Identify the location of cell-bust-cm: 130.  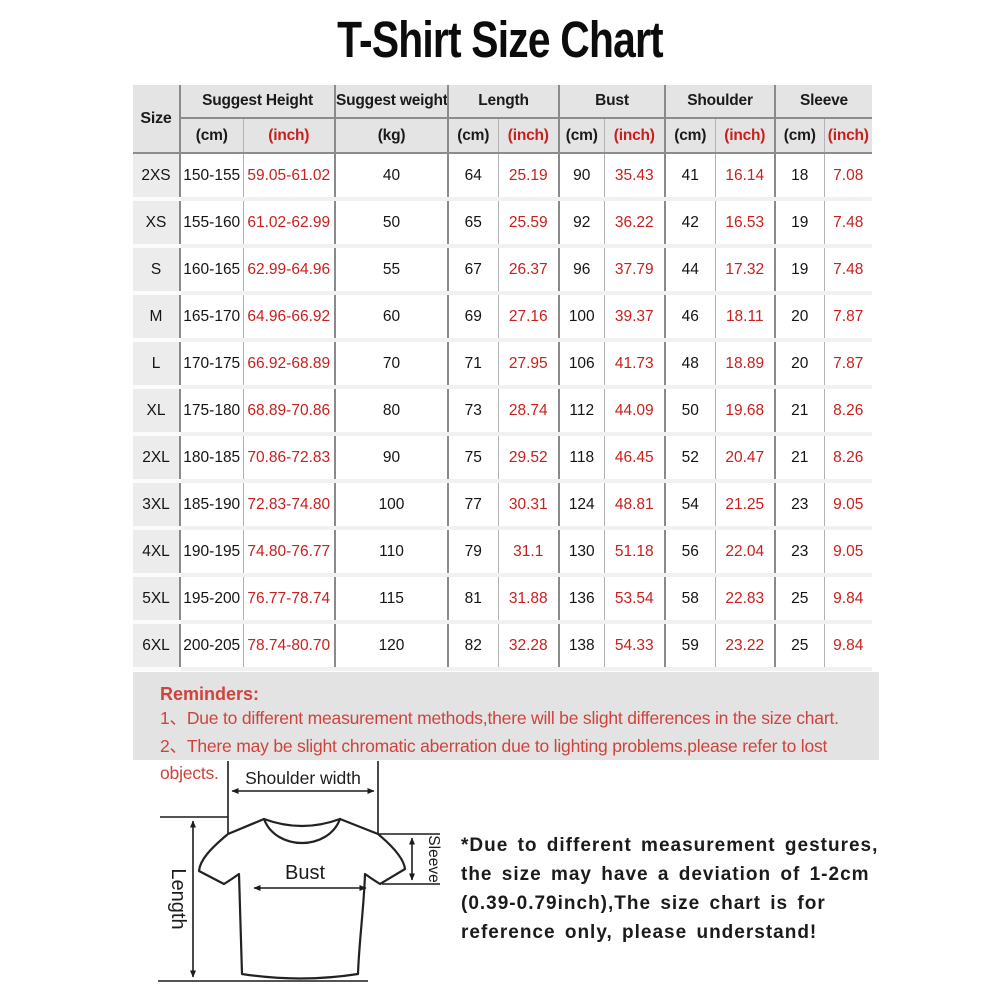
(581, 552).